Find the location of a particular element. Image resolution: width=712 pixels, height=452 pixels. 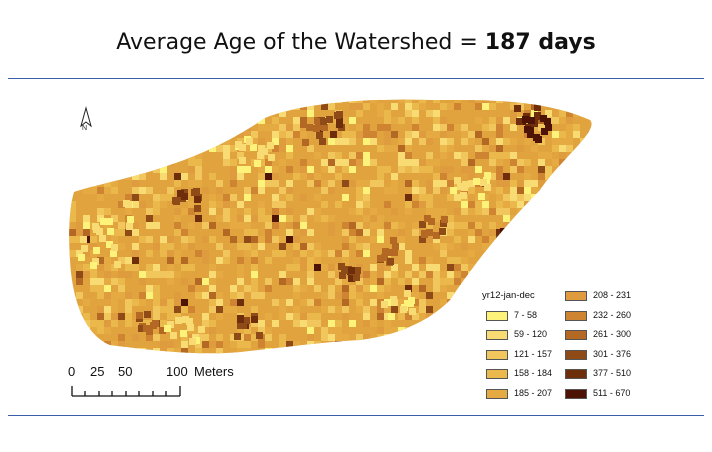

legend-label: 158 - 184 is located at coordinates (533, 373).